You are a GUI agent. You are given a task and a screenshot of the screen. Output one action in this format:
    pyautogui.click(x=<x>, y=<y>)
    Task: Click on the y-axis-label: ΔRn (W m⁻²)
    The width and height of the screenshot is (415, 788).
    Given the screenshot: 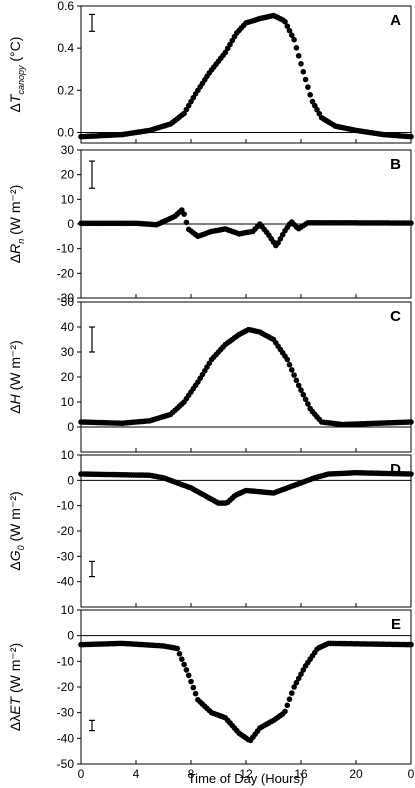 What is the action you would take?
    pyautogui.click(x=16, y=224)
    